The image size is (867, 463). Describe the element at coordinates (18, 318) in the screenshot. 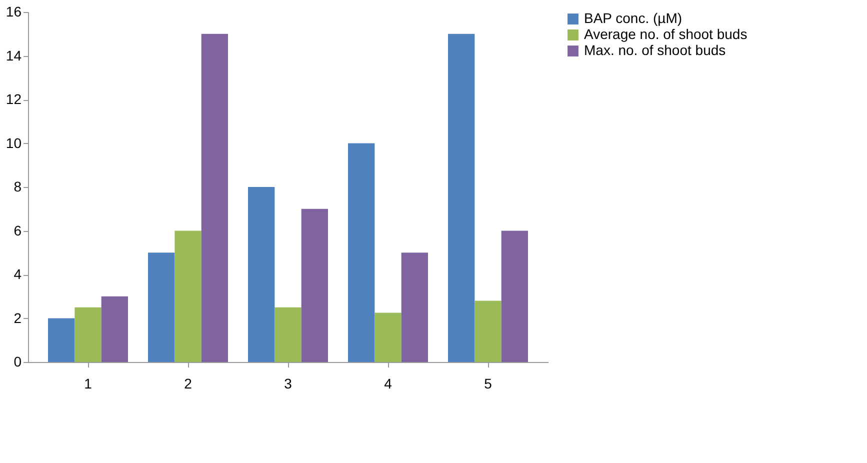

I see `y-tick-label: 2` at that location.